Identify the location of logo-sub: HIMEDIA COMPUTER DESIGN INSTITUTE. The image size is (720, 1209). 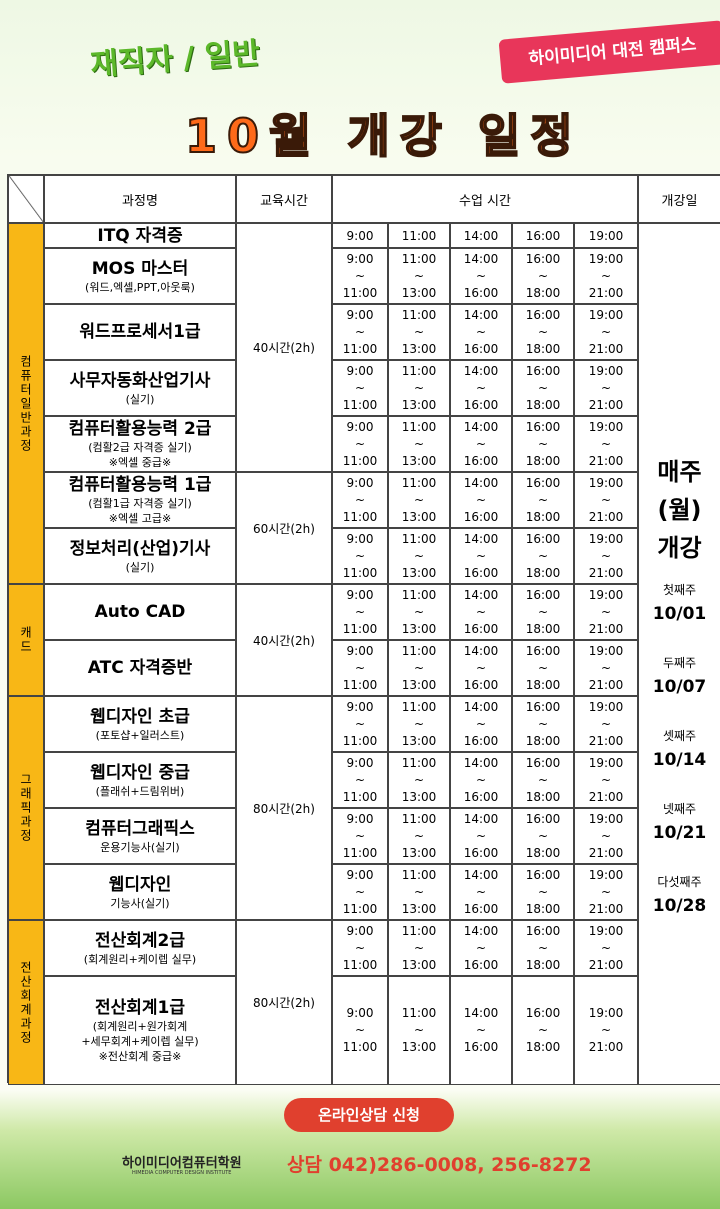
(182, 1173).